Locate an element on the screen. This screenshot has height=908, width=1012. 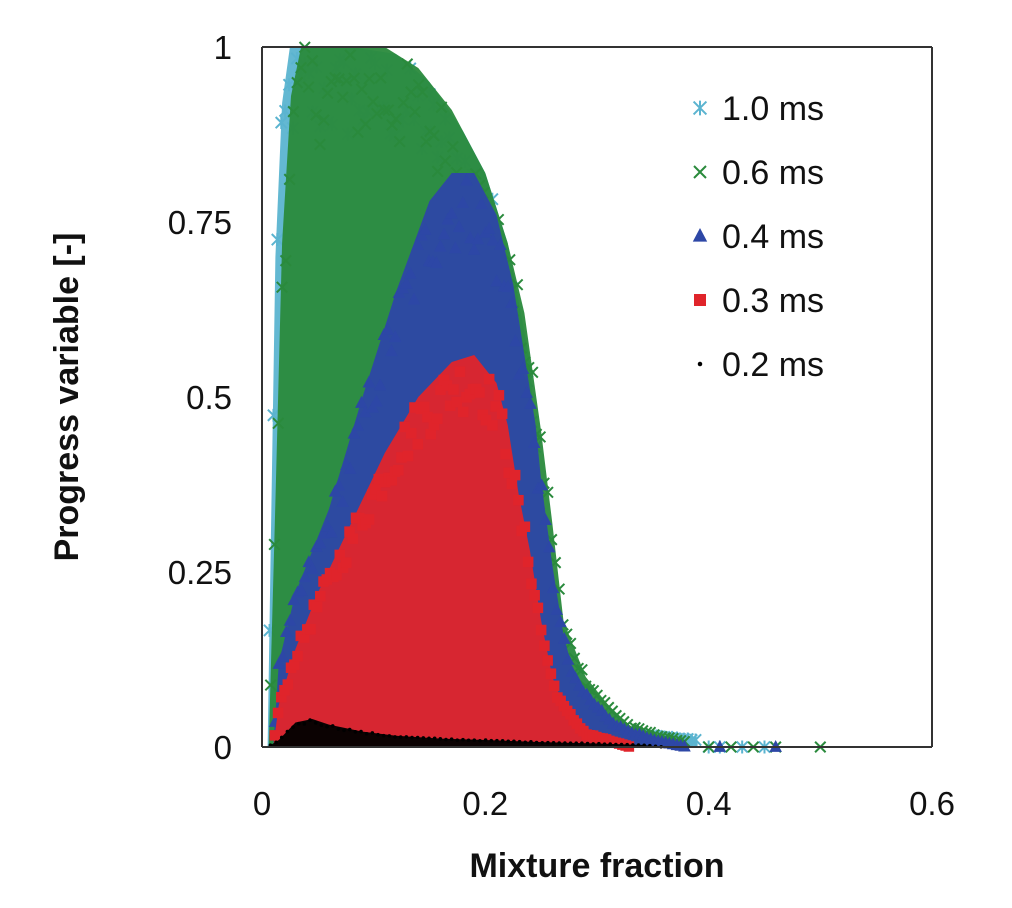
legend-item: 1.0 ms is located at coordinates (758, 109).